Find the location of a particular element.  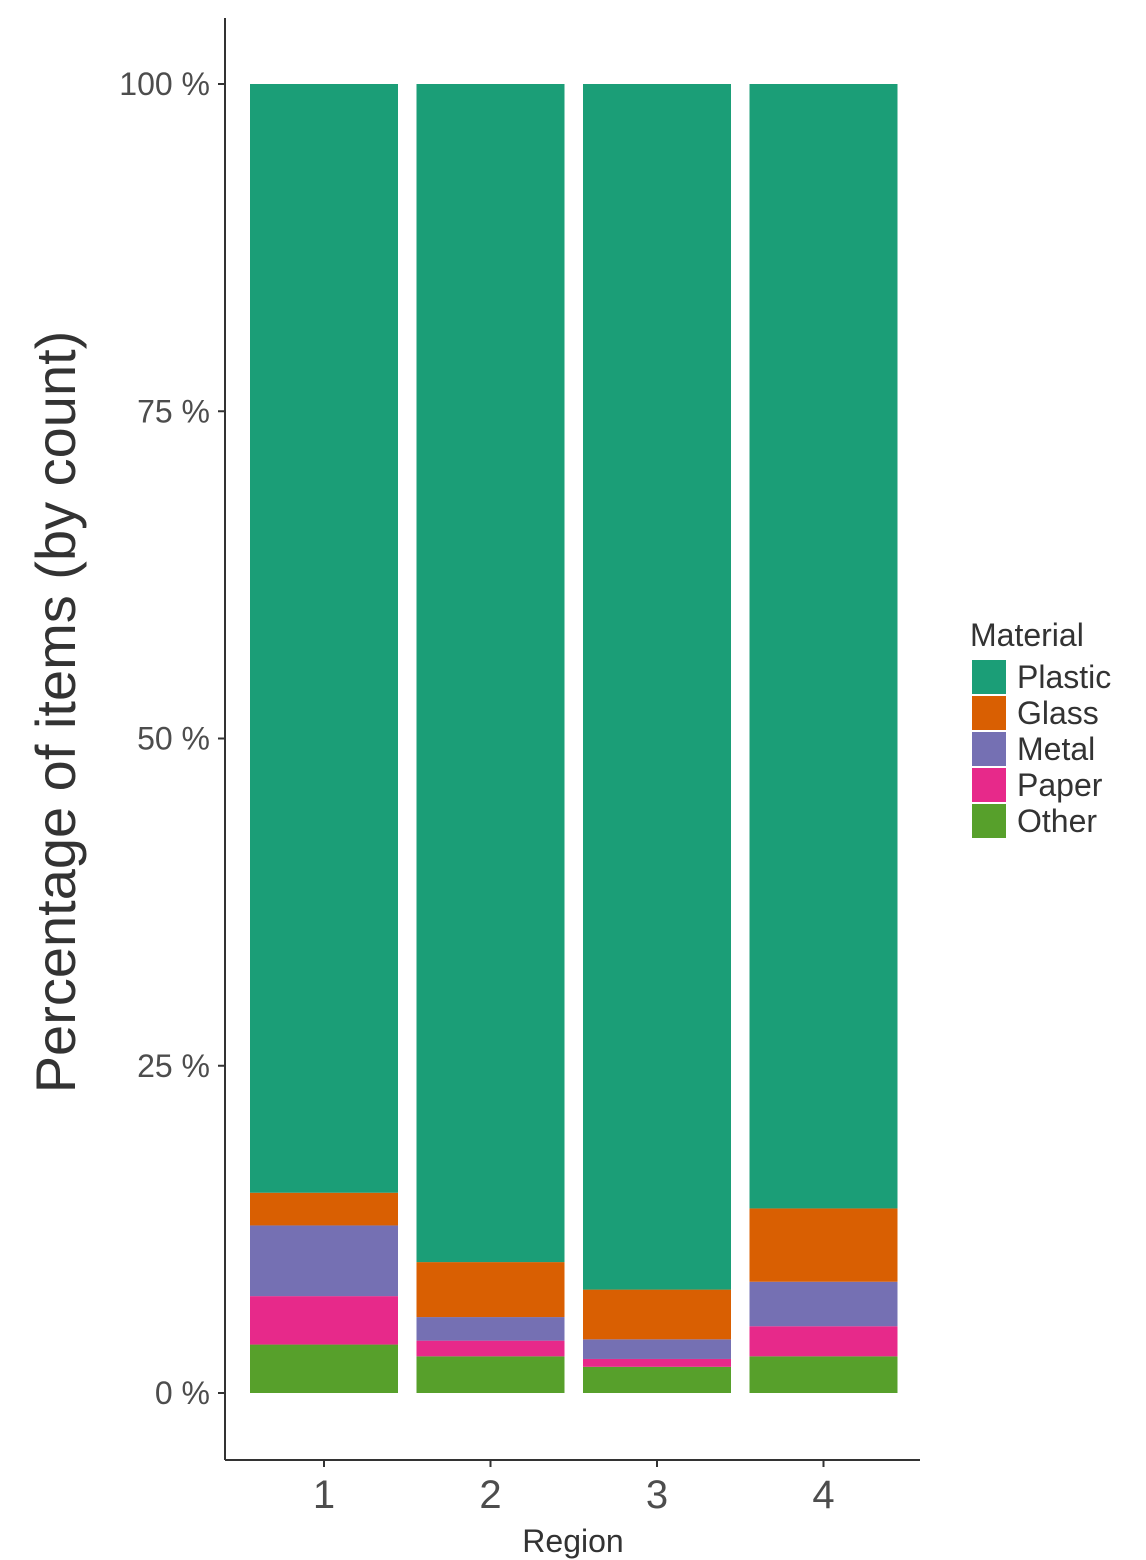

y-tick-label: 0 % is located at coordinates (182, 1393).